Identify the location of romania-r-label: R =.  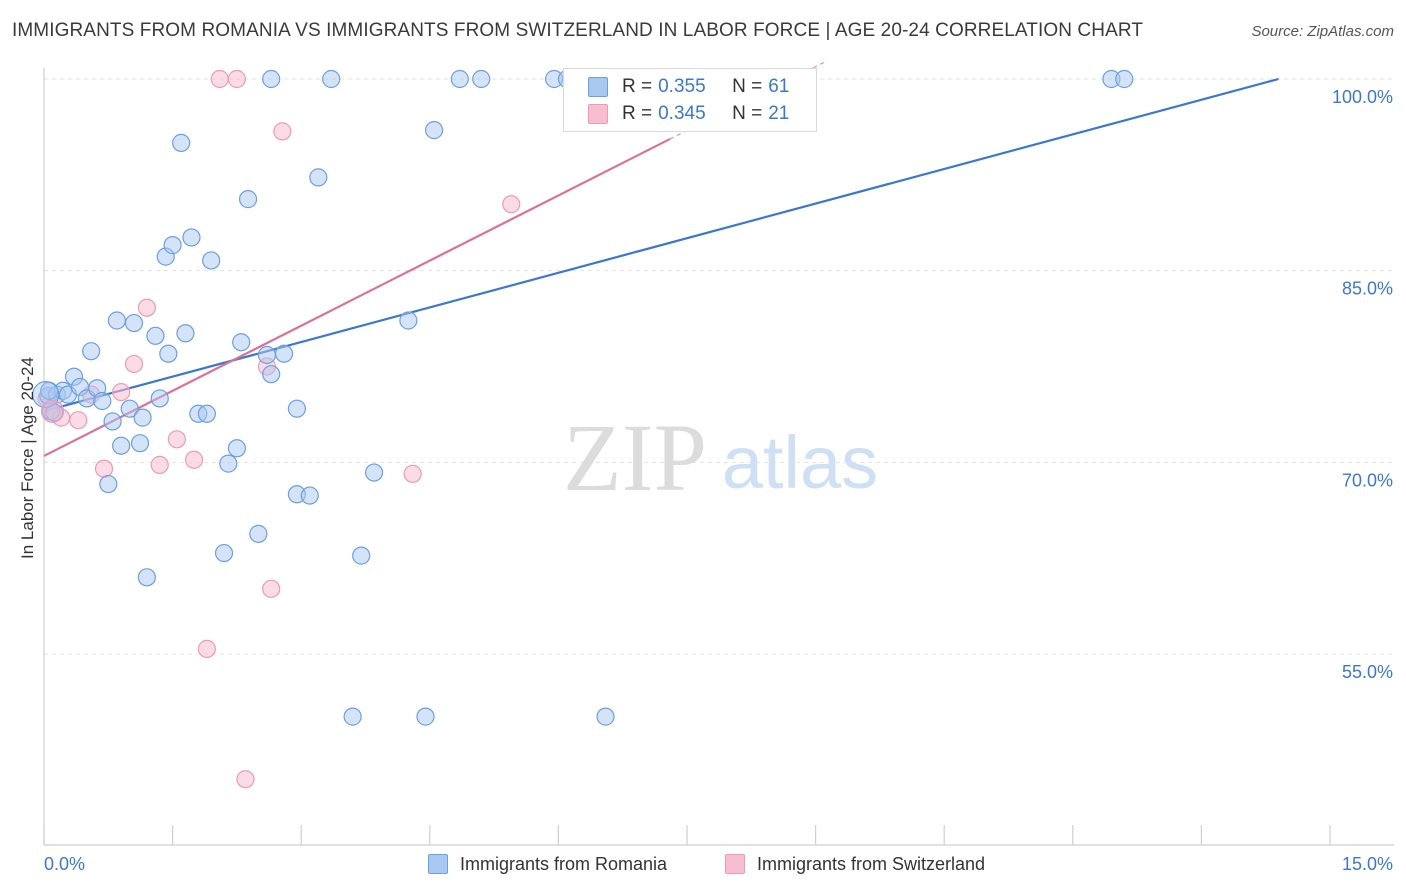
(637, 86).